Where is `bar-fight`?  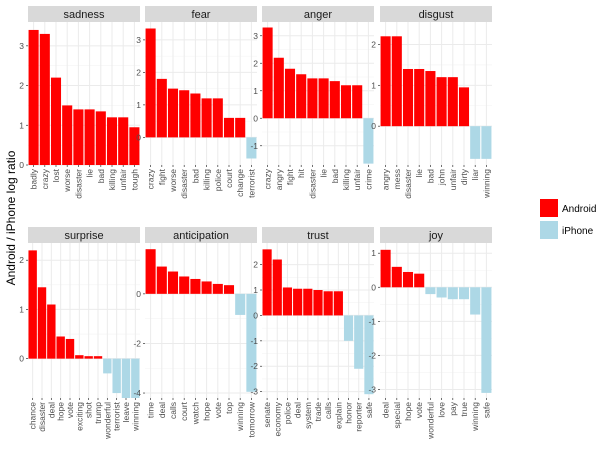
bar-fight is located at coordinates (161, 108).